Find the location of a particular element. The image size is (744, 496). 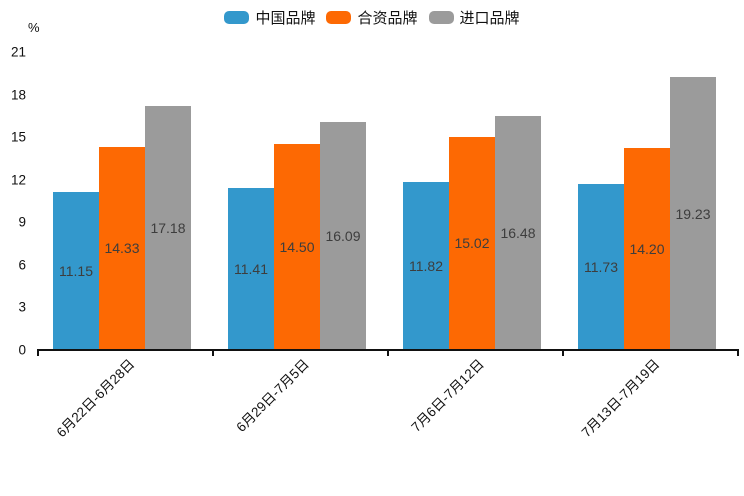

bar-value-label: 11.15 is located at coordinates (76, 270).